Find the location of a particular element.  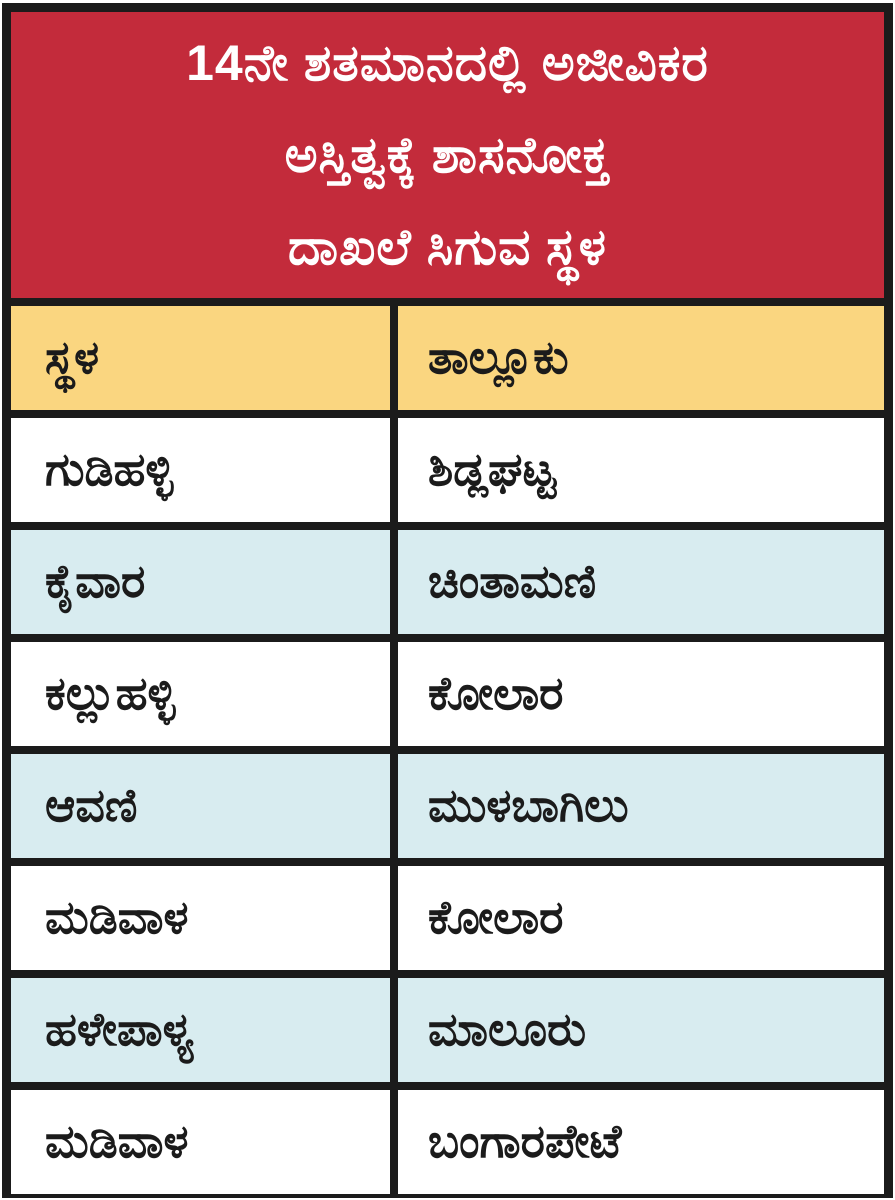

table-row: ಮಡಿವಾಳ ಬಂಗಾರಪೇಟೆ is located at coordinates (447, 1138).